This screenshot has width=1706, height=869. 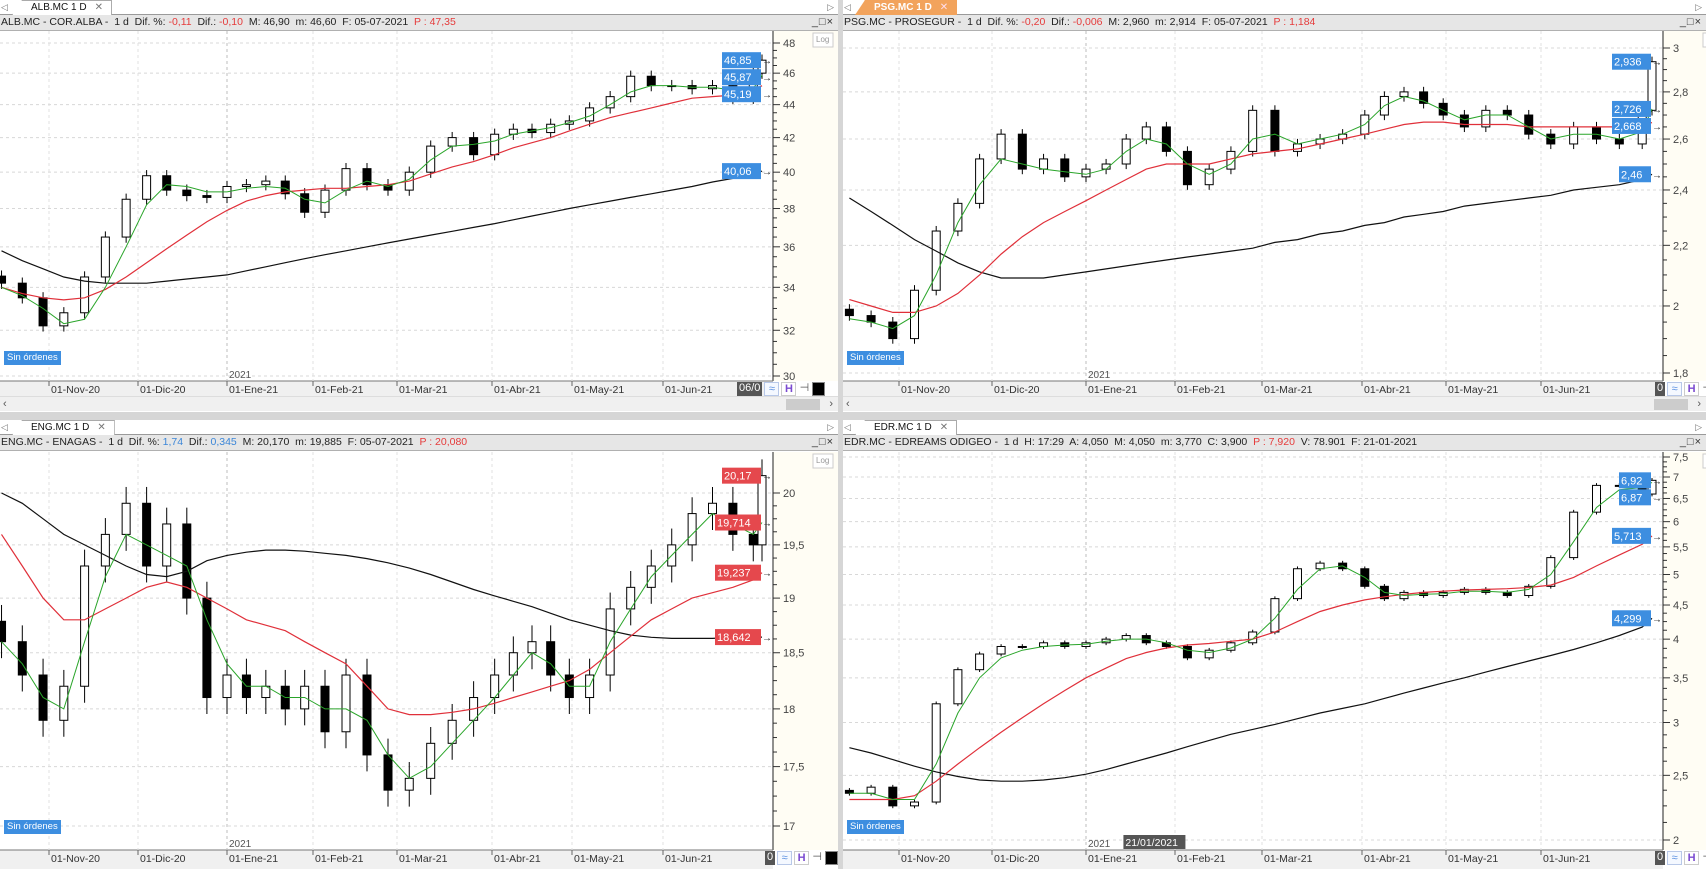 I want to click on price-label: 5,713, so click(x=1628, y=537).